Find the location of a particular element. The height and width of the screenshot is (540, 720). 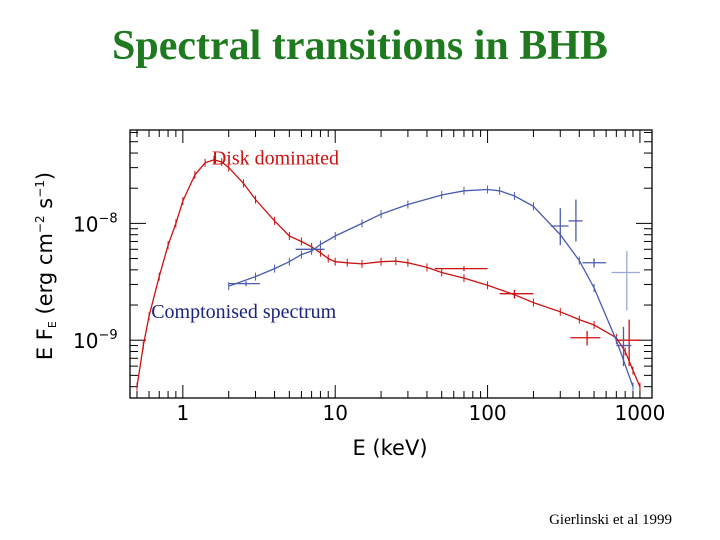

y-axis-label: E FE (erg cm−2 s−1) is located at coordinates (46, 266).